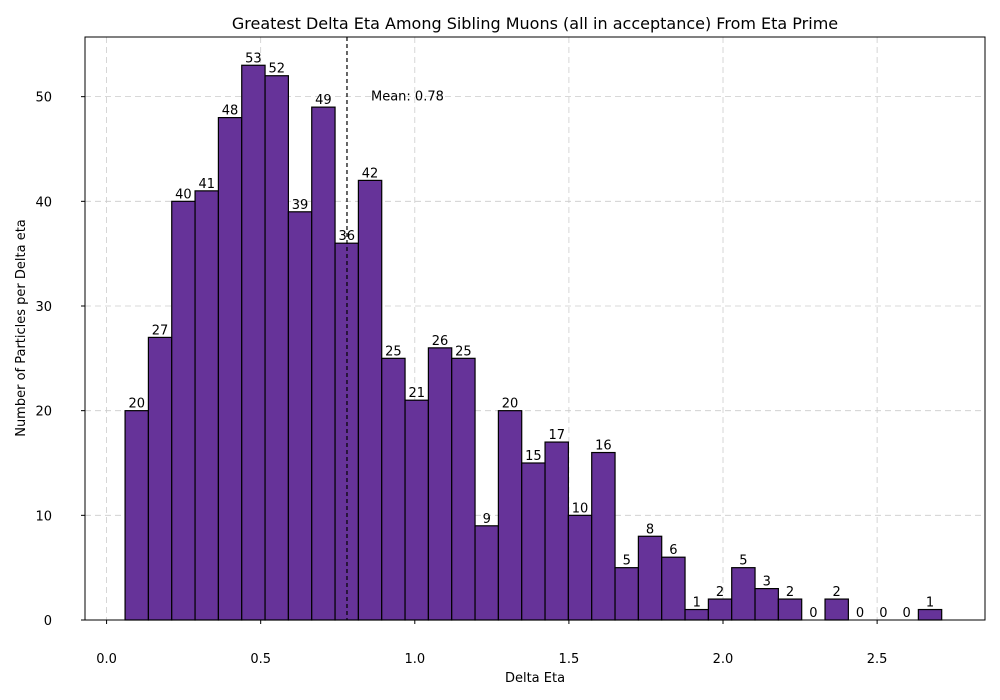 This screenshot has height=700, width=1000. I want to click on bar-value-label: 40, so click(183, 194).